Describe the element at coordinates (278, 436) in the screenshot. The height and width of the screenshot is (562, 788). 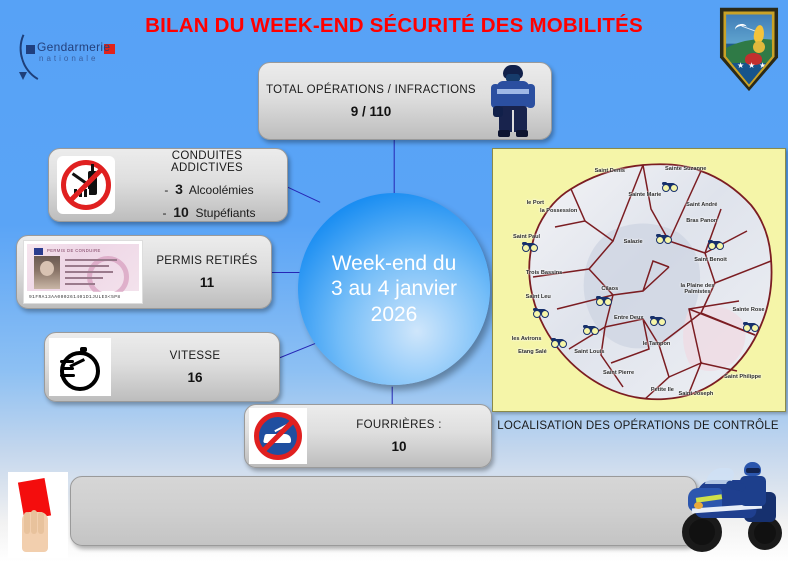
I see `no-parking-tow-away-icon` at that location.